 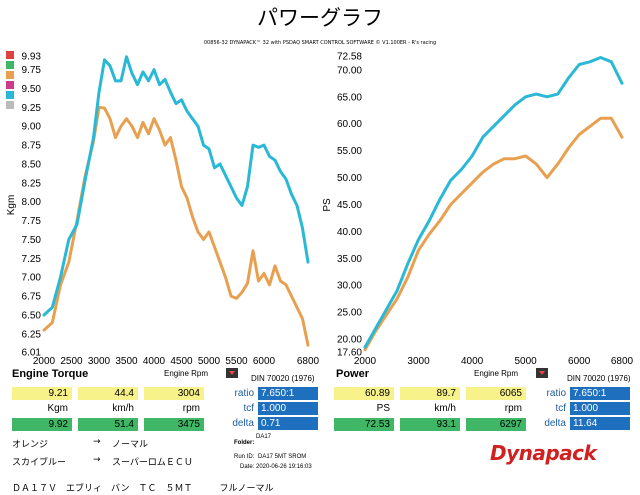 What do you see at coordinates (42, 393) in the screenshot?
I see `torque-value-cell: 9.21` at bounding box center [42, 393].